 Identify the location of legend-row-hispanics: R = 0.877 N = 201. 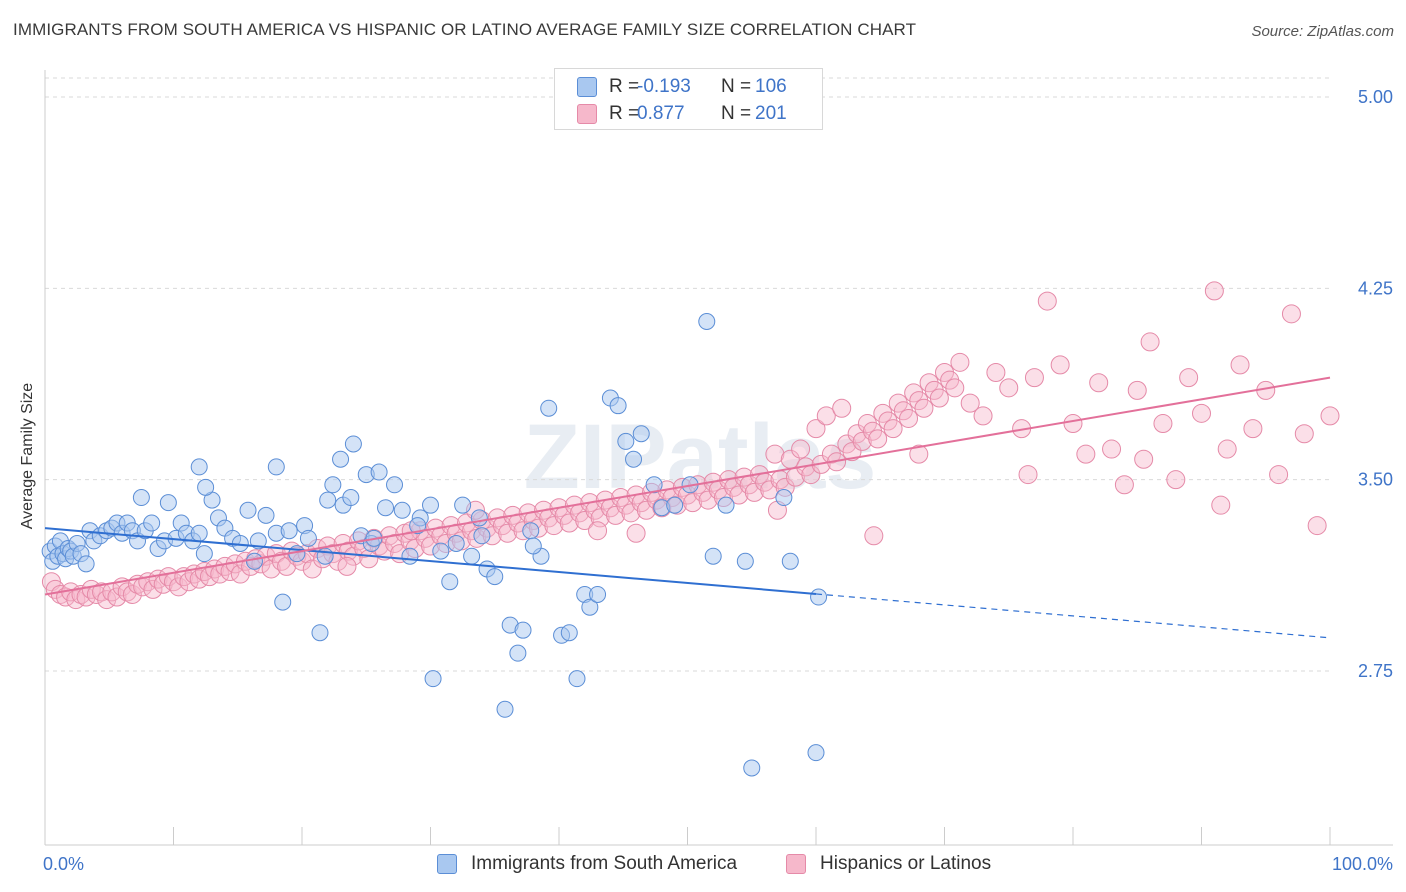
(682, 114).